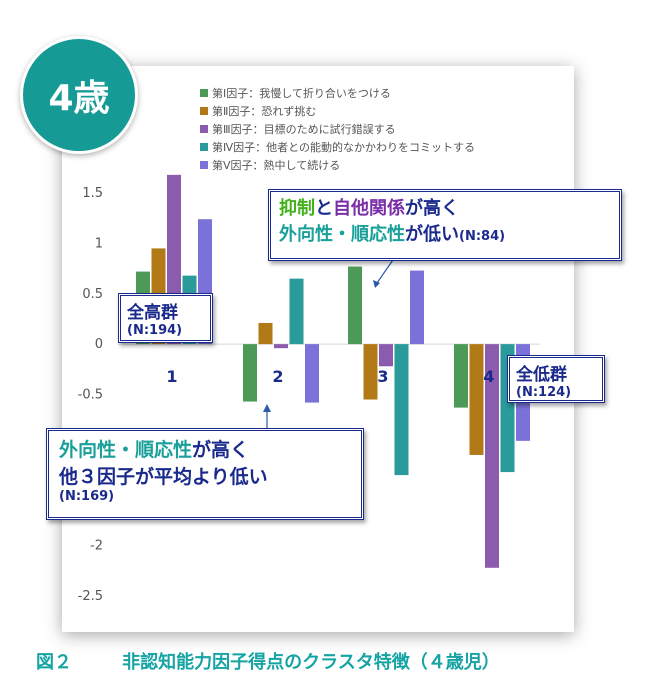 Image resolution: width=650 pixels, height=696 pixels. What do you see at coordinates (99, 243) in the screenshot?
I see `y-tick-label: 1` at bounding box center [99, 243].